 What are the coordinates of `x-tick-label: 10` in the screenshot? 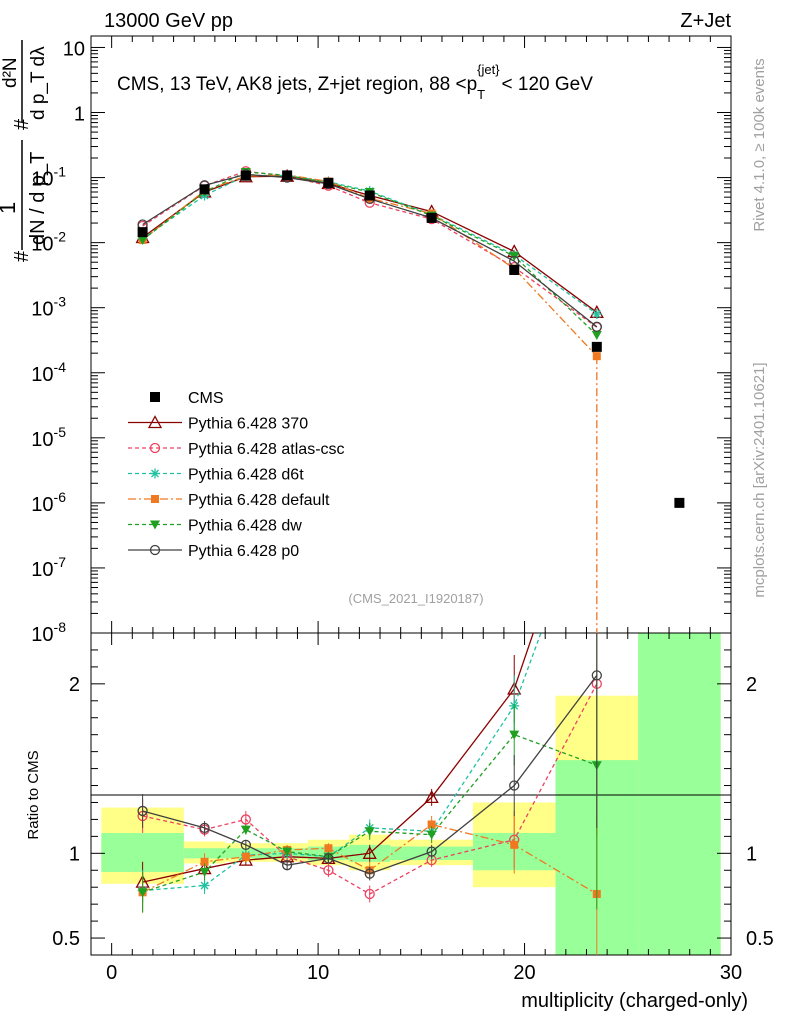 It's located at (318, 973).